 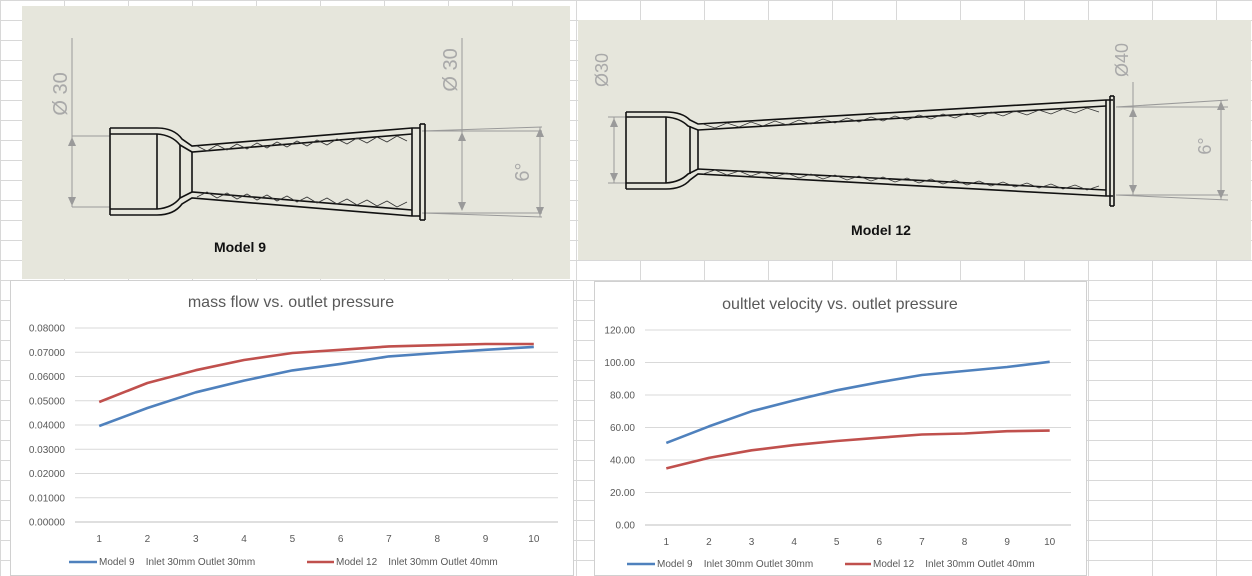 I want to click on y-tick-label: 0.06000, so click(x=47, y=377).